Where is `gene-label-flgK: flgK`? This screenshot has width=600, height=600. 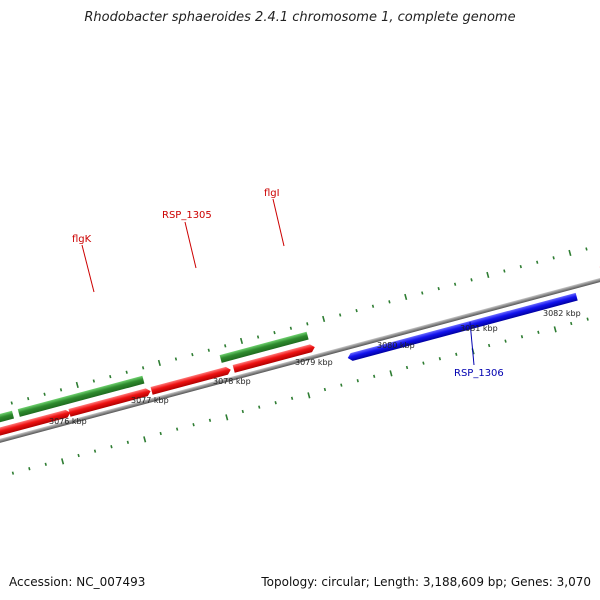
gene-label-flgK: flgK is located at coordinates (82, 239).